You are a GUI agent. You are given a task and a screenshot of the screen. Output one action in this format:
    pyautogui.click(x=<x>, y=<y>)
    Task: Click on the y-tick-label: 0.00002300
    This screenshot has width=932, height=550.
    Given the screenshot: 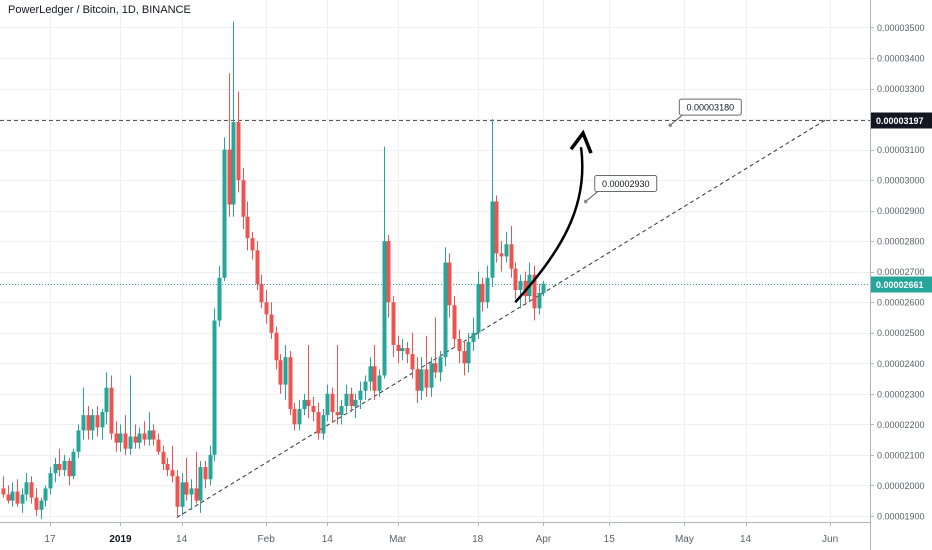 What is the action you would take?
    pyautogui.click(x=901, y=394)
    